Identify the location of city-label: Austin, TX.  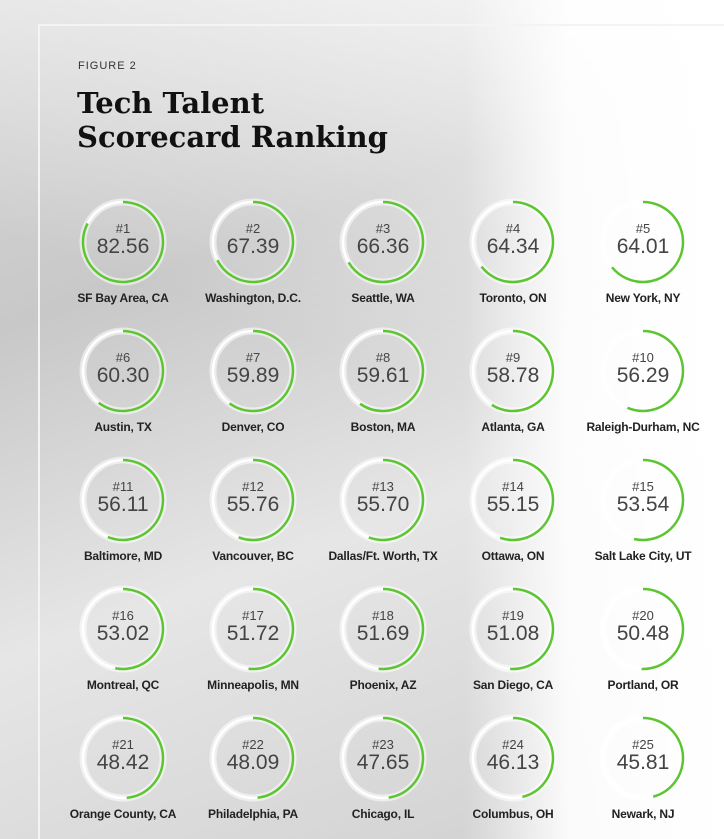
(123, 427).